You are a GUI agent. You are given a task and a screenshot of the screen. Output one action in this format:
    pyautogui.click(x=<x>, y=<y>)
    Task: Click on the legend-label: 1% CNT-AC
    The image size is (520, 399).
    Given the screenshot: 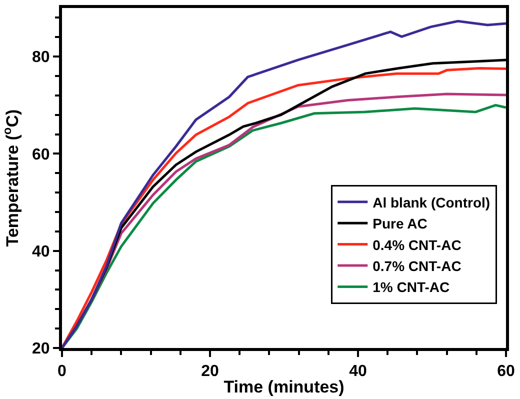 What is the action you would take?
    pyautogui.click(x=411, y=287)
    